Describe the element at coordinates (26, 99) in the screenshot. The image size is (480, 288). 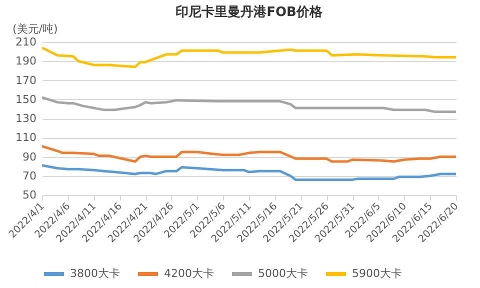
I see `y-tick-label: 150` at that location.